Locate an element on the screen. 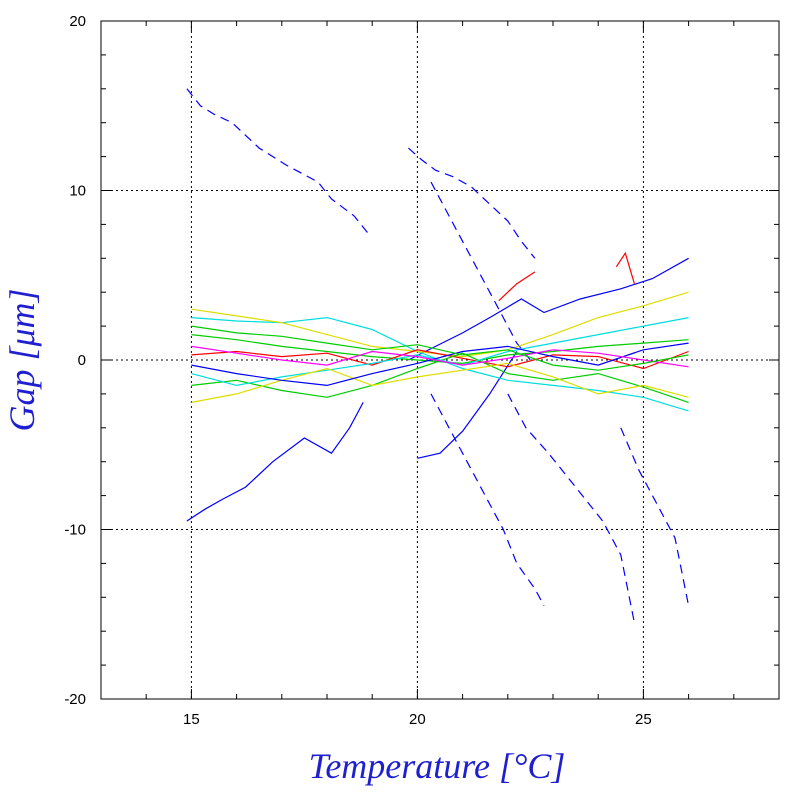 The height and width of the screenshot is (797, 797). x-tick-label: 25 is located at coordinates (643, 719).